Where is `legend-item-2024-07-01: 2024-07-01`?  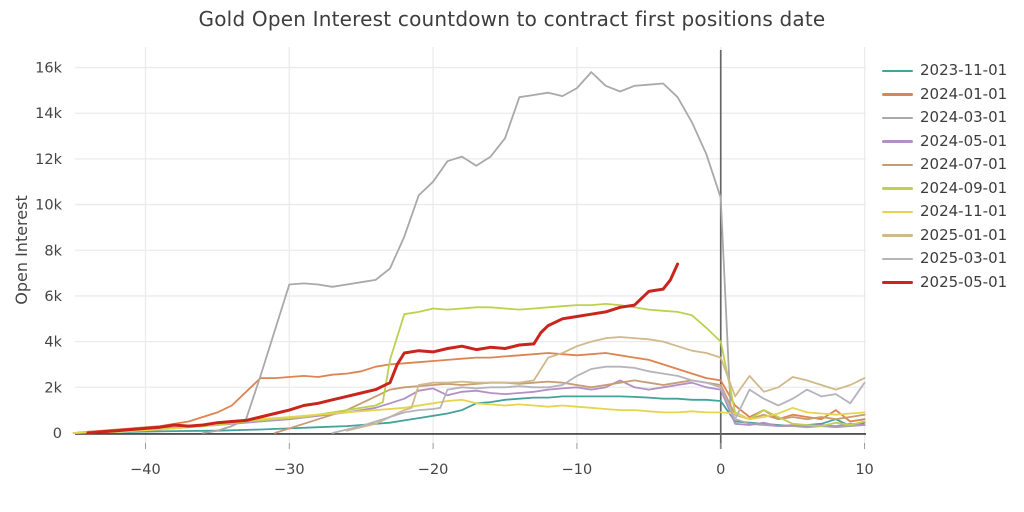
legend-item-2024-07-01: 2024-07-01 is located at coordinates (944, 165).